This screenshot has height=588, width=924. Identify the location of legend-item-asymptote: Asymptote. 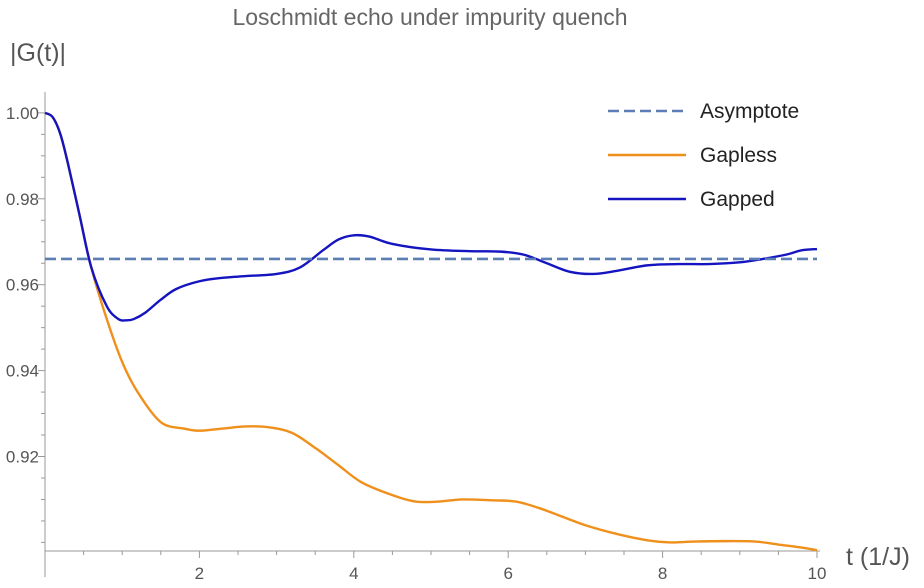
(703, 111).